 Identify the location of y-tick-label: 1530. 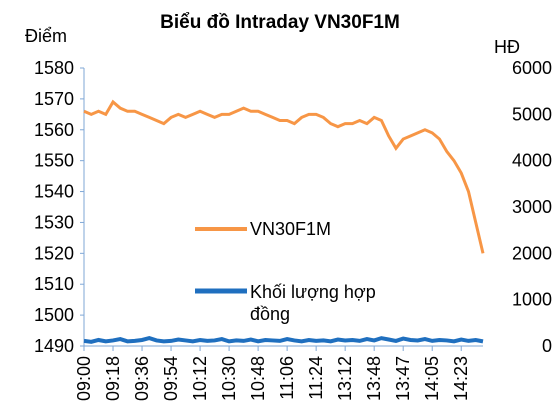
(54, 222).